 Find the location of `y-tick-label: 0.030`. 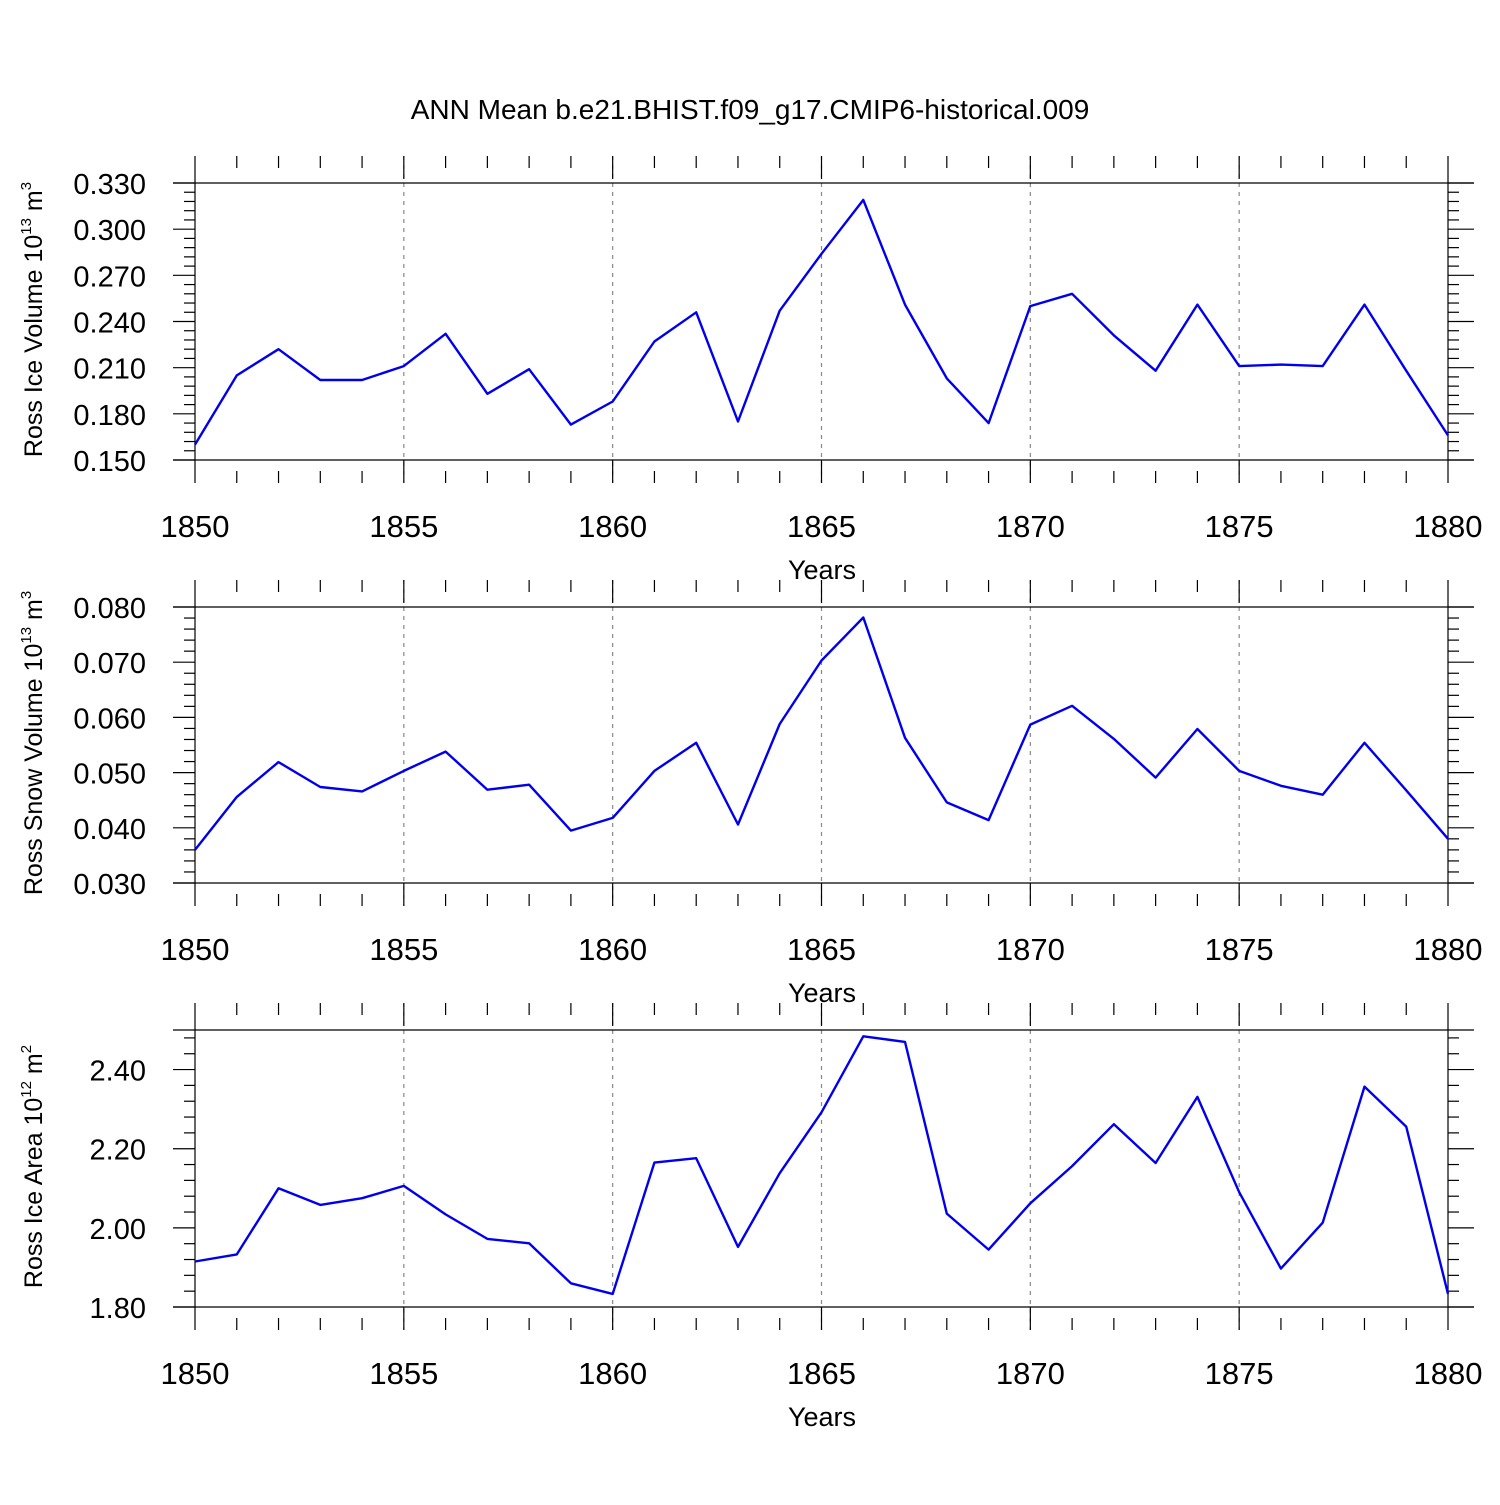

y-tick-label: 0.030 is located at coordinates (109, 885).